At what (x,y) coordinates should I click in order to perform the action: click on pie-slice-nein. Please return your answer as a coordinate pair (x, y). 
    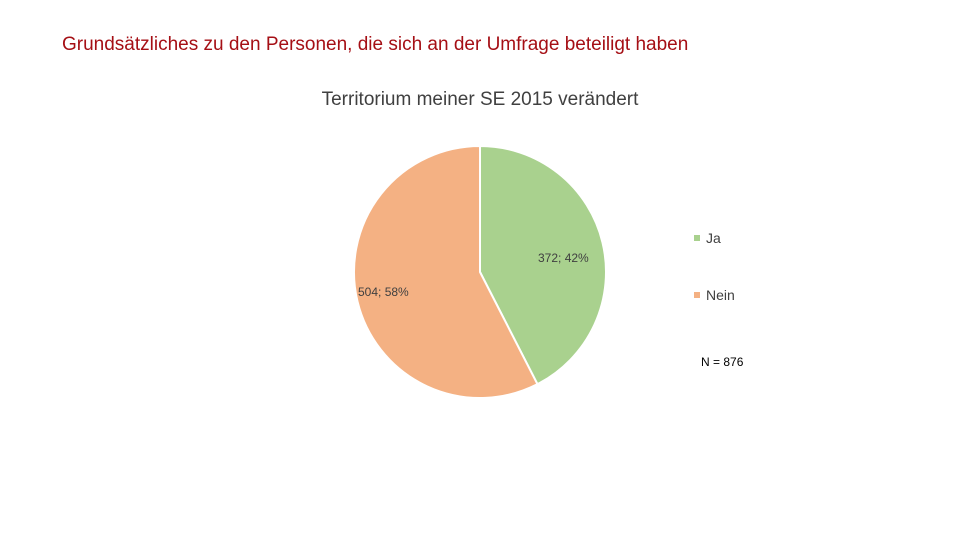
    Looking at the image, I should click on (446, 271).